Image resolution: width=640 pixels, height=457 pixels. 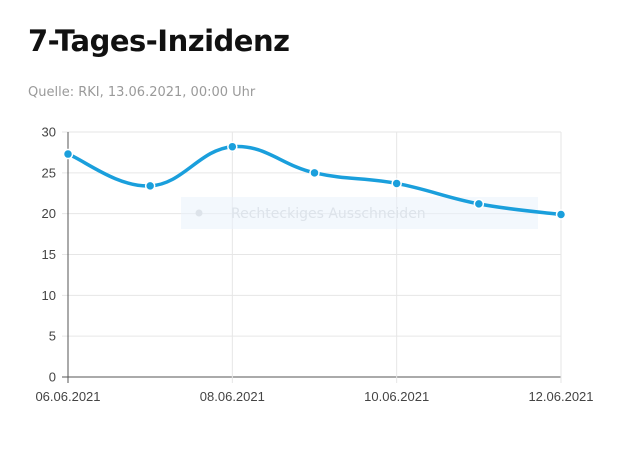 I want to click on y-tick-label: 0, so click(x=52, y=377).